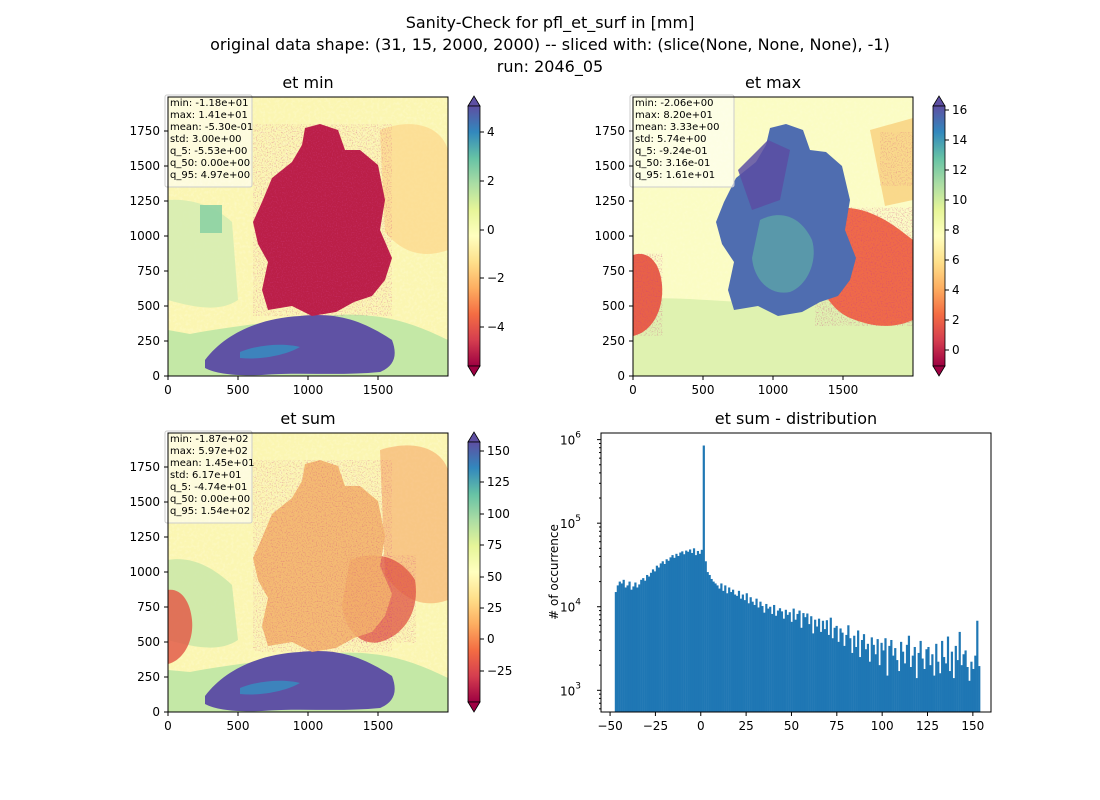  I want to click on x-tick-label: 100, so click(882, 726).